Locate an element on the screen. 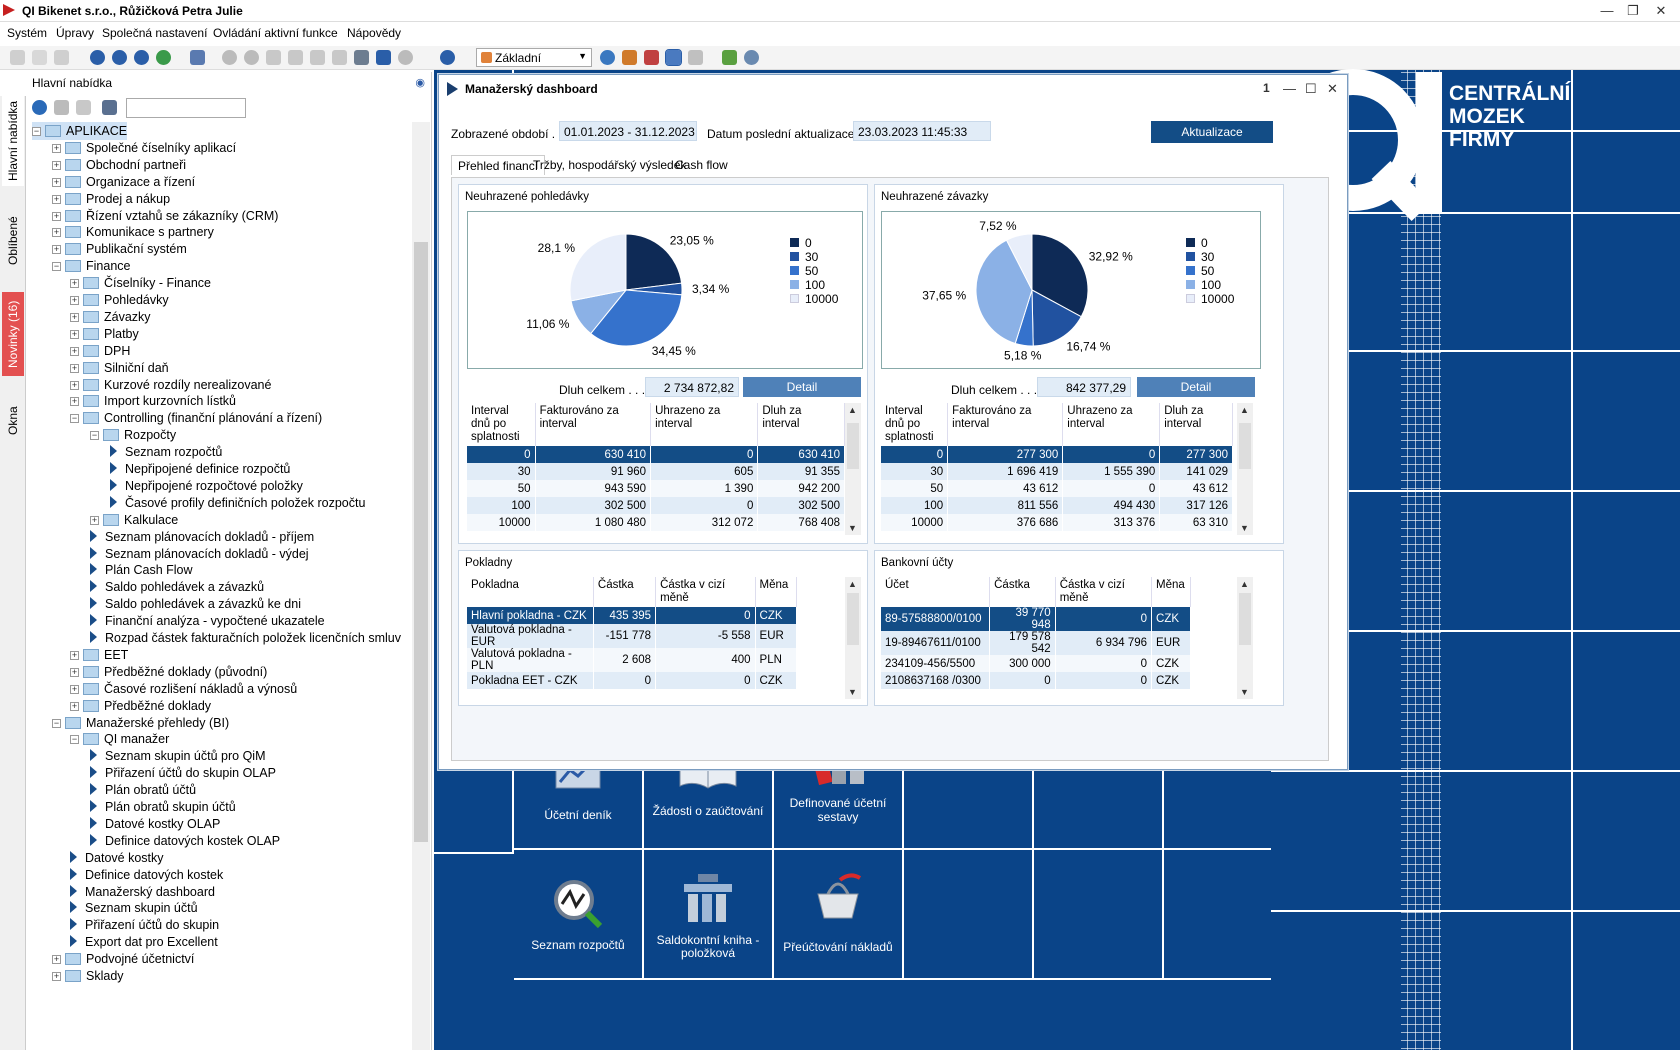 The width and height of the screenshot is (1680, 1050). tree-folder: − APLIKACE is located at coordinates (80, 131).